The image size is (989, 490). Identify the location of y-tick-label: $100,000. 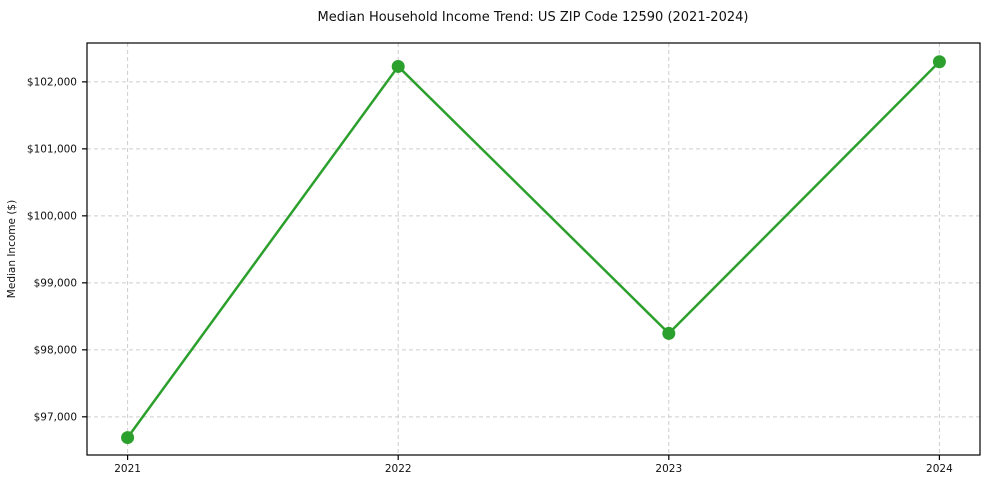
(52, 216).